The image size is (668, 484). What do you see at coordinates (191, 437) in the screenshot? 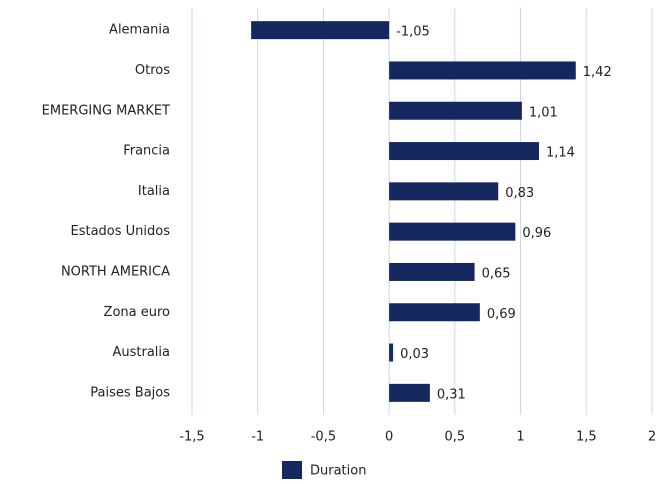
I see `x-tick-label: -1,5` at bounding box center [191, 437].